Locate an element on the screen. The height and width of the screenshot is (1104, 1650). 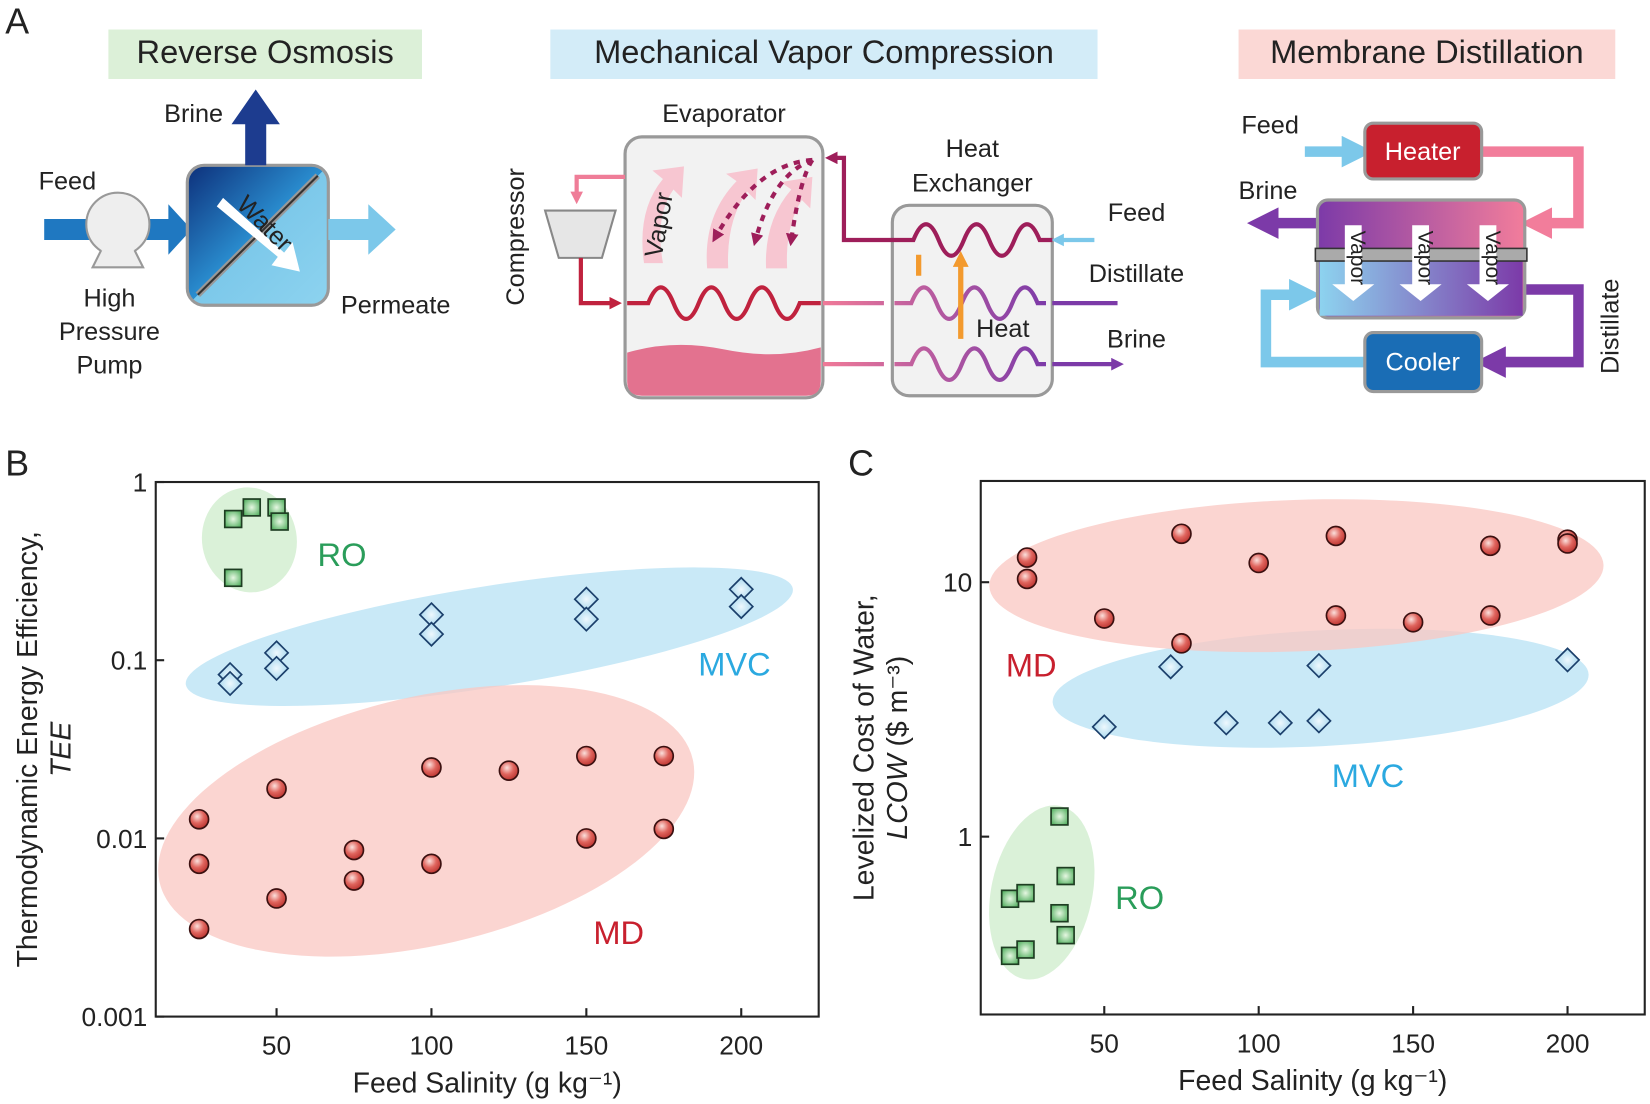
y-axis-label-italic: LCOW is located at coordinates (898, 795).